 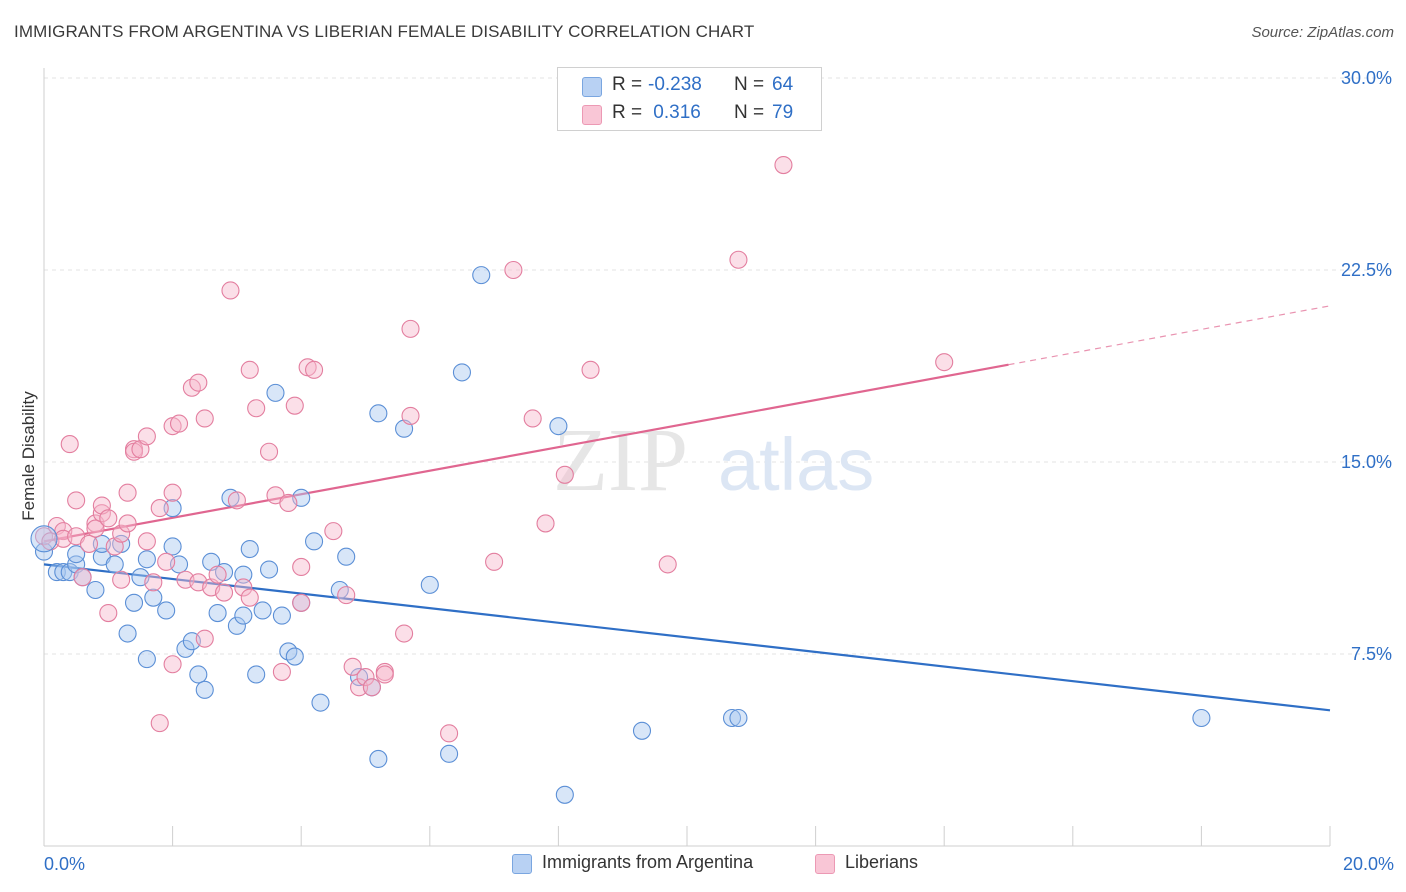 I want to click on r-value: -0.238, so click(x=675, y=84).